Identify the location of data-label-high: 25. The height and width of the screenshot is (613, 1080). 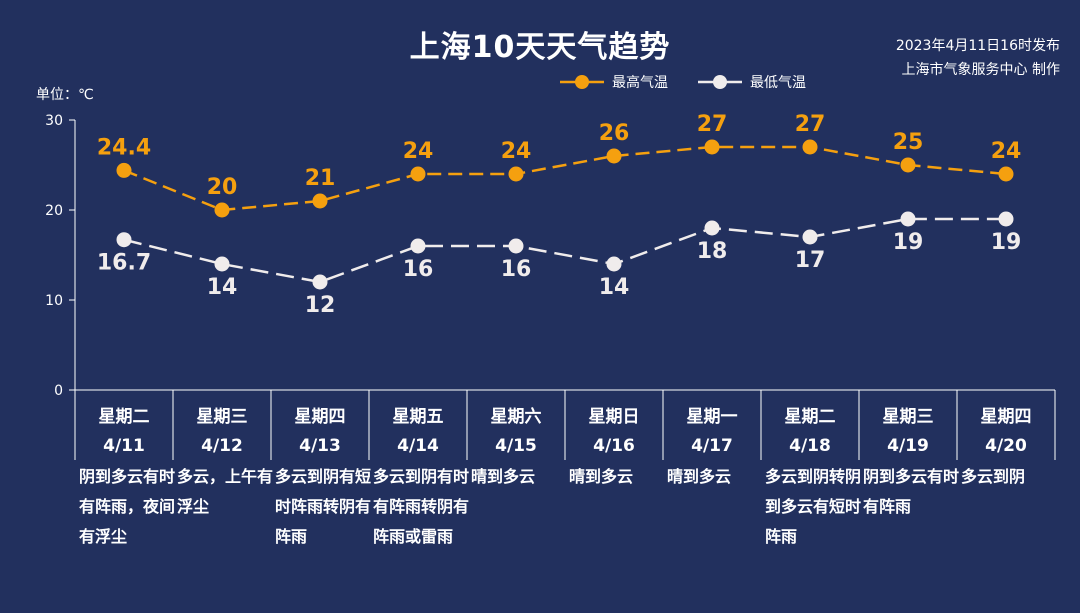
(908, 142).